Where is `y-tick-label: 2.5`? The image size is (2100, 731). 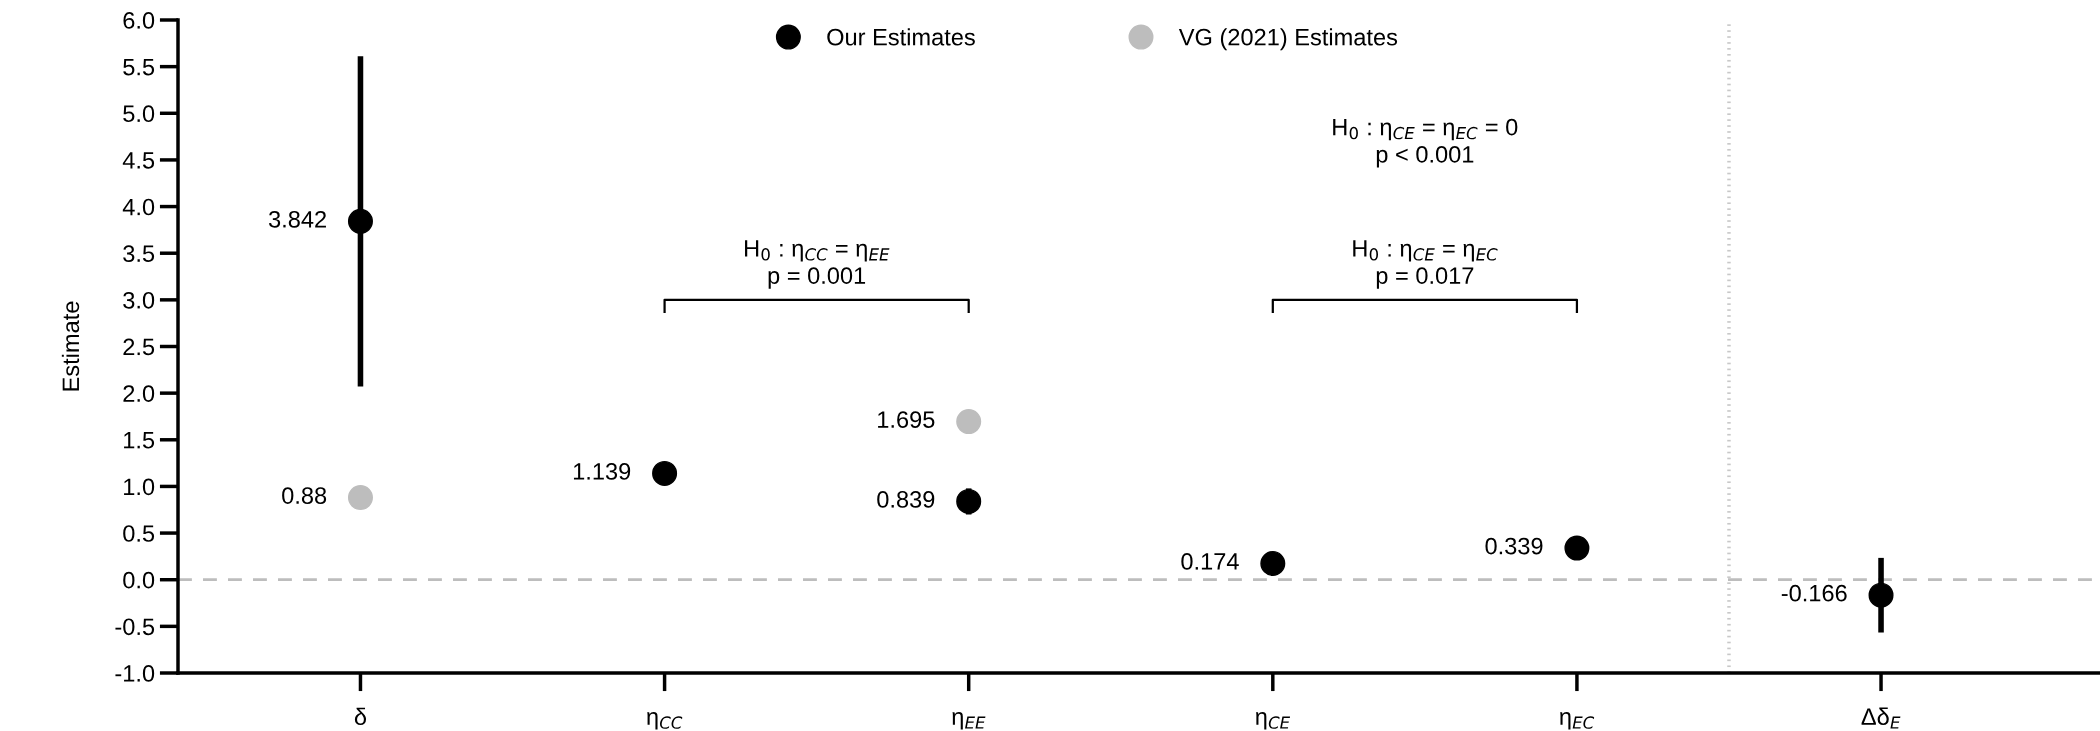 y-tick-label: 2.5 is located at coordinates (139, 347).